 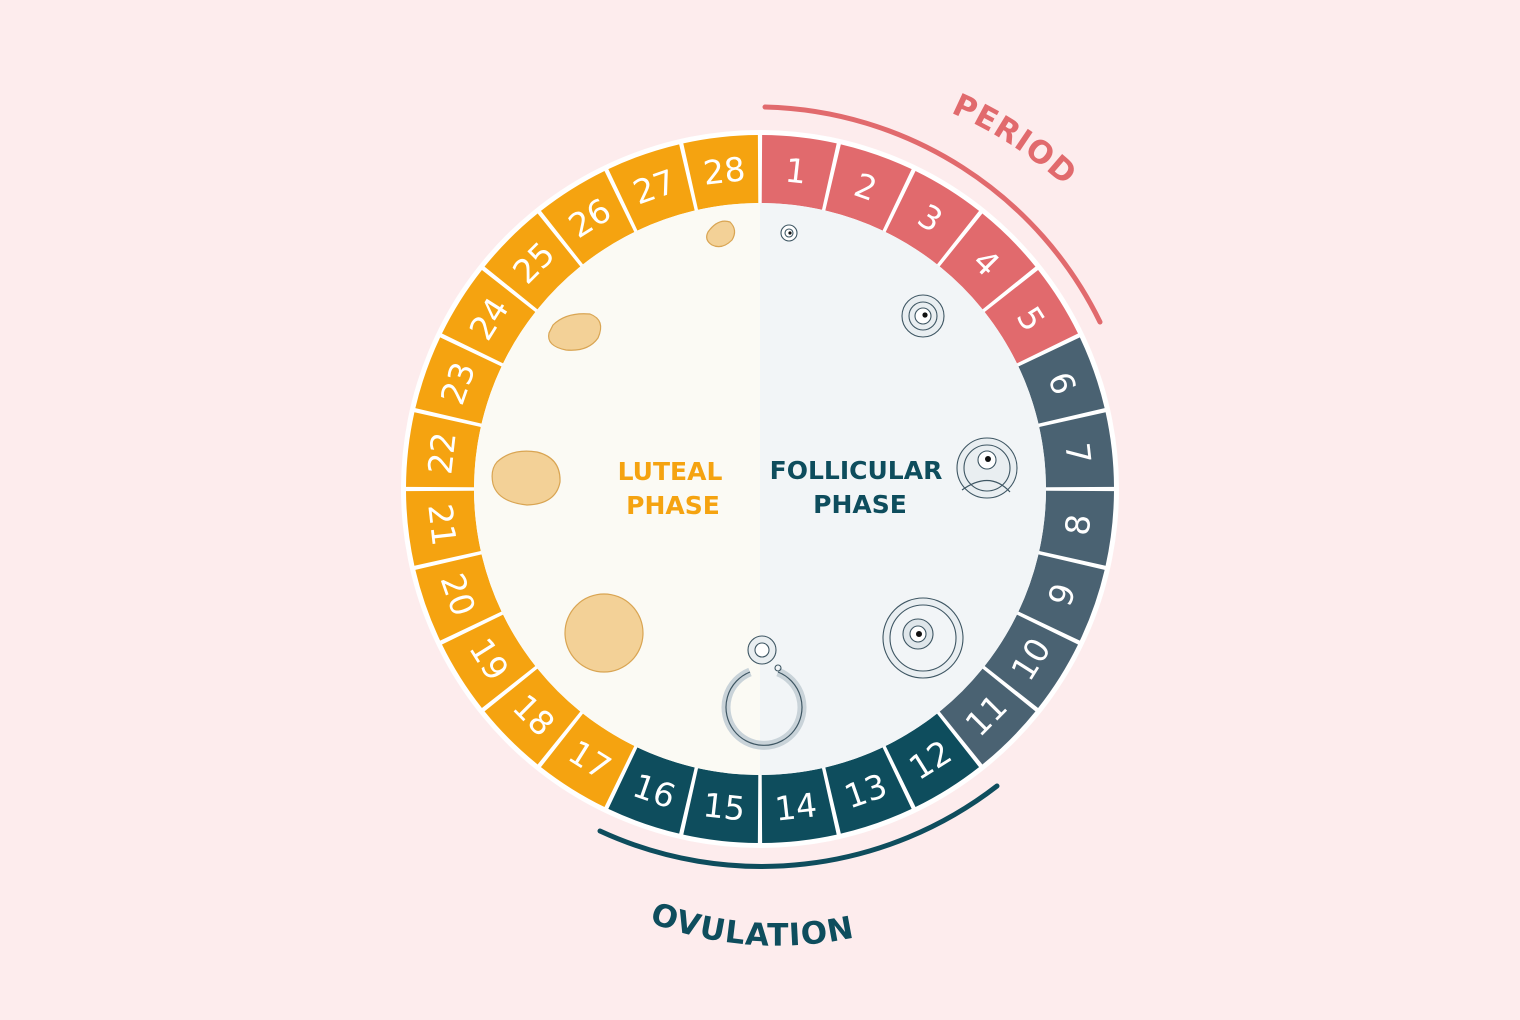 I want to click on period-label: PERIOD, so click(x=1015, y=140).